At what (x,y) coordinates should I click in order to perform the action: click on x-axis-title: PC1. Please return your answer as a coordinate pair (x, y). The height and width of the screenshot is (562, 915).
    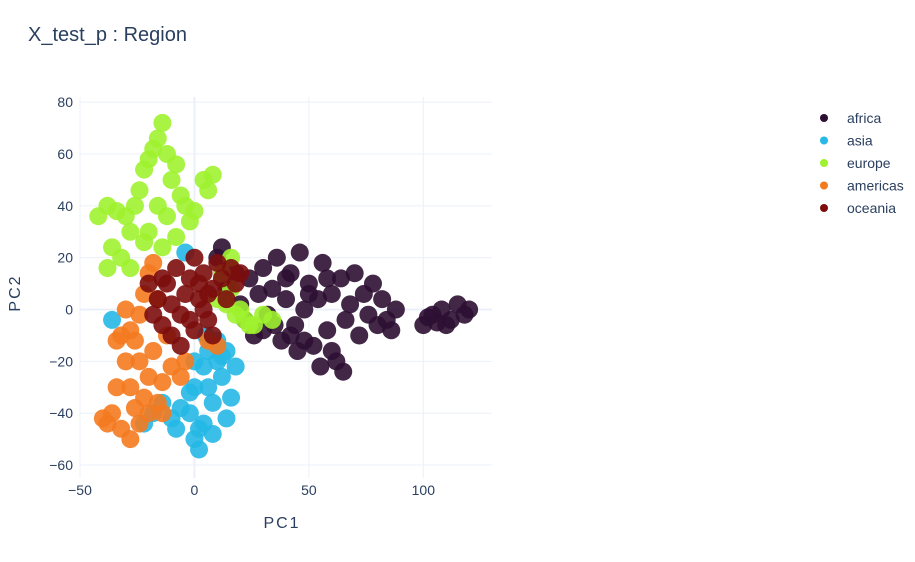
    Looking at the image, I should click on (281, 523).